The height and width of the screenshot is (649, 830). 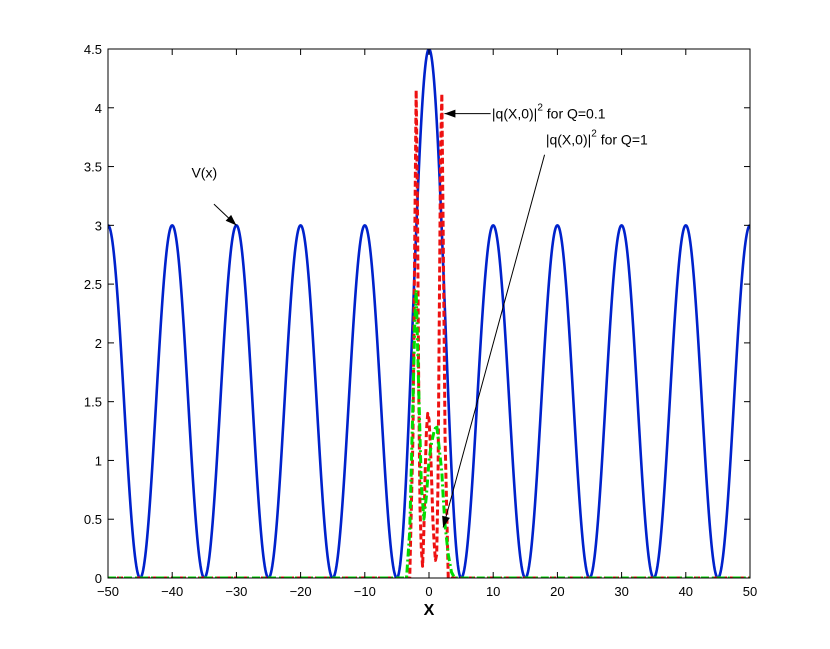 What do you see at coordinates (98, 343) in the screenshot?
I see `y-tick-label: 2` at bounding box center [98, 343].